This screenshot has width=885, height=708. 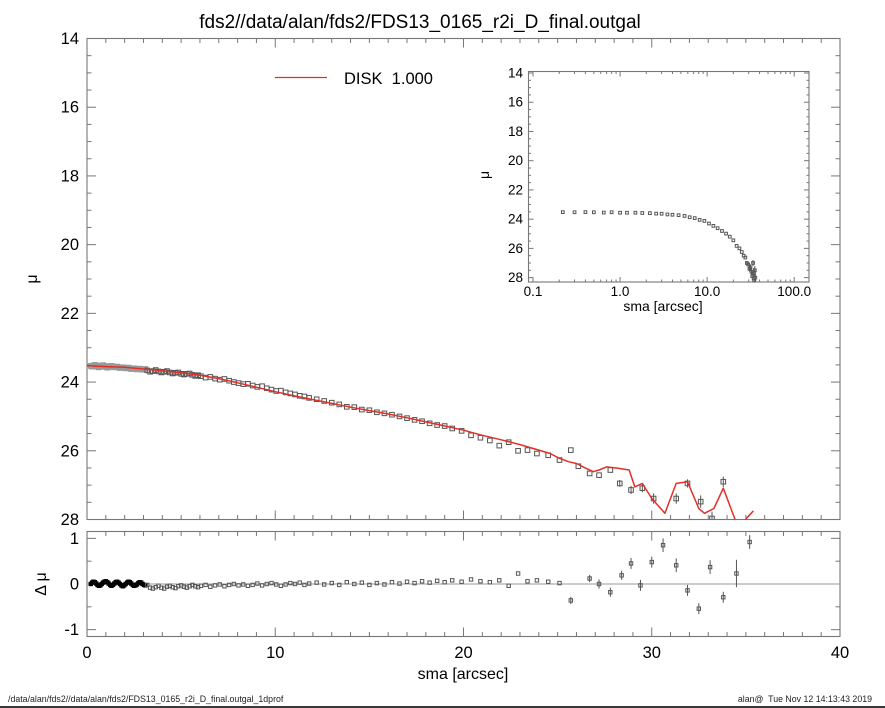 What do you see at coordinates (74, 585) in the screenshot?
I see `y-tick-label: 0` at bounding box center [74, 585].